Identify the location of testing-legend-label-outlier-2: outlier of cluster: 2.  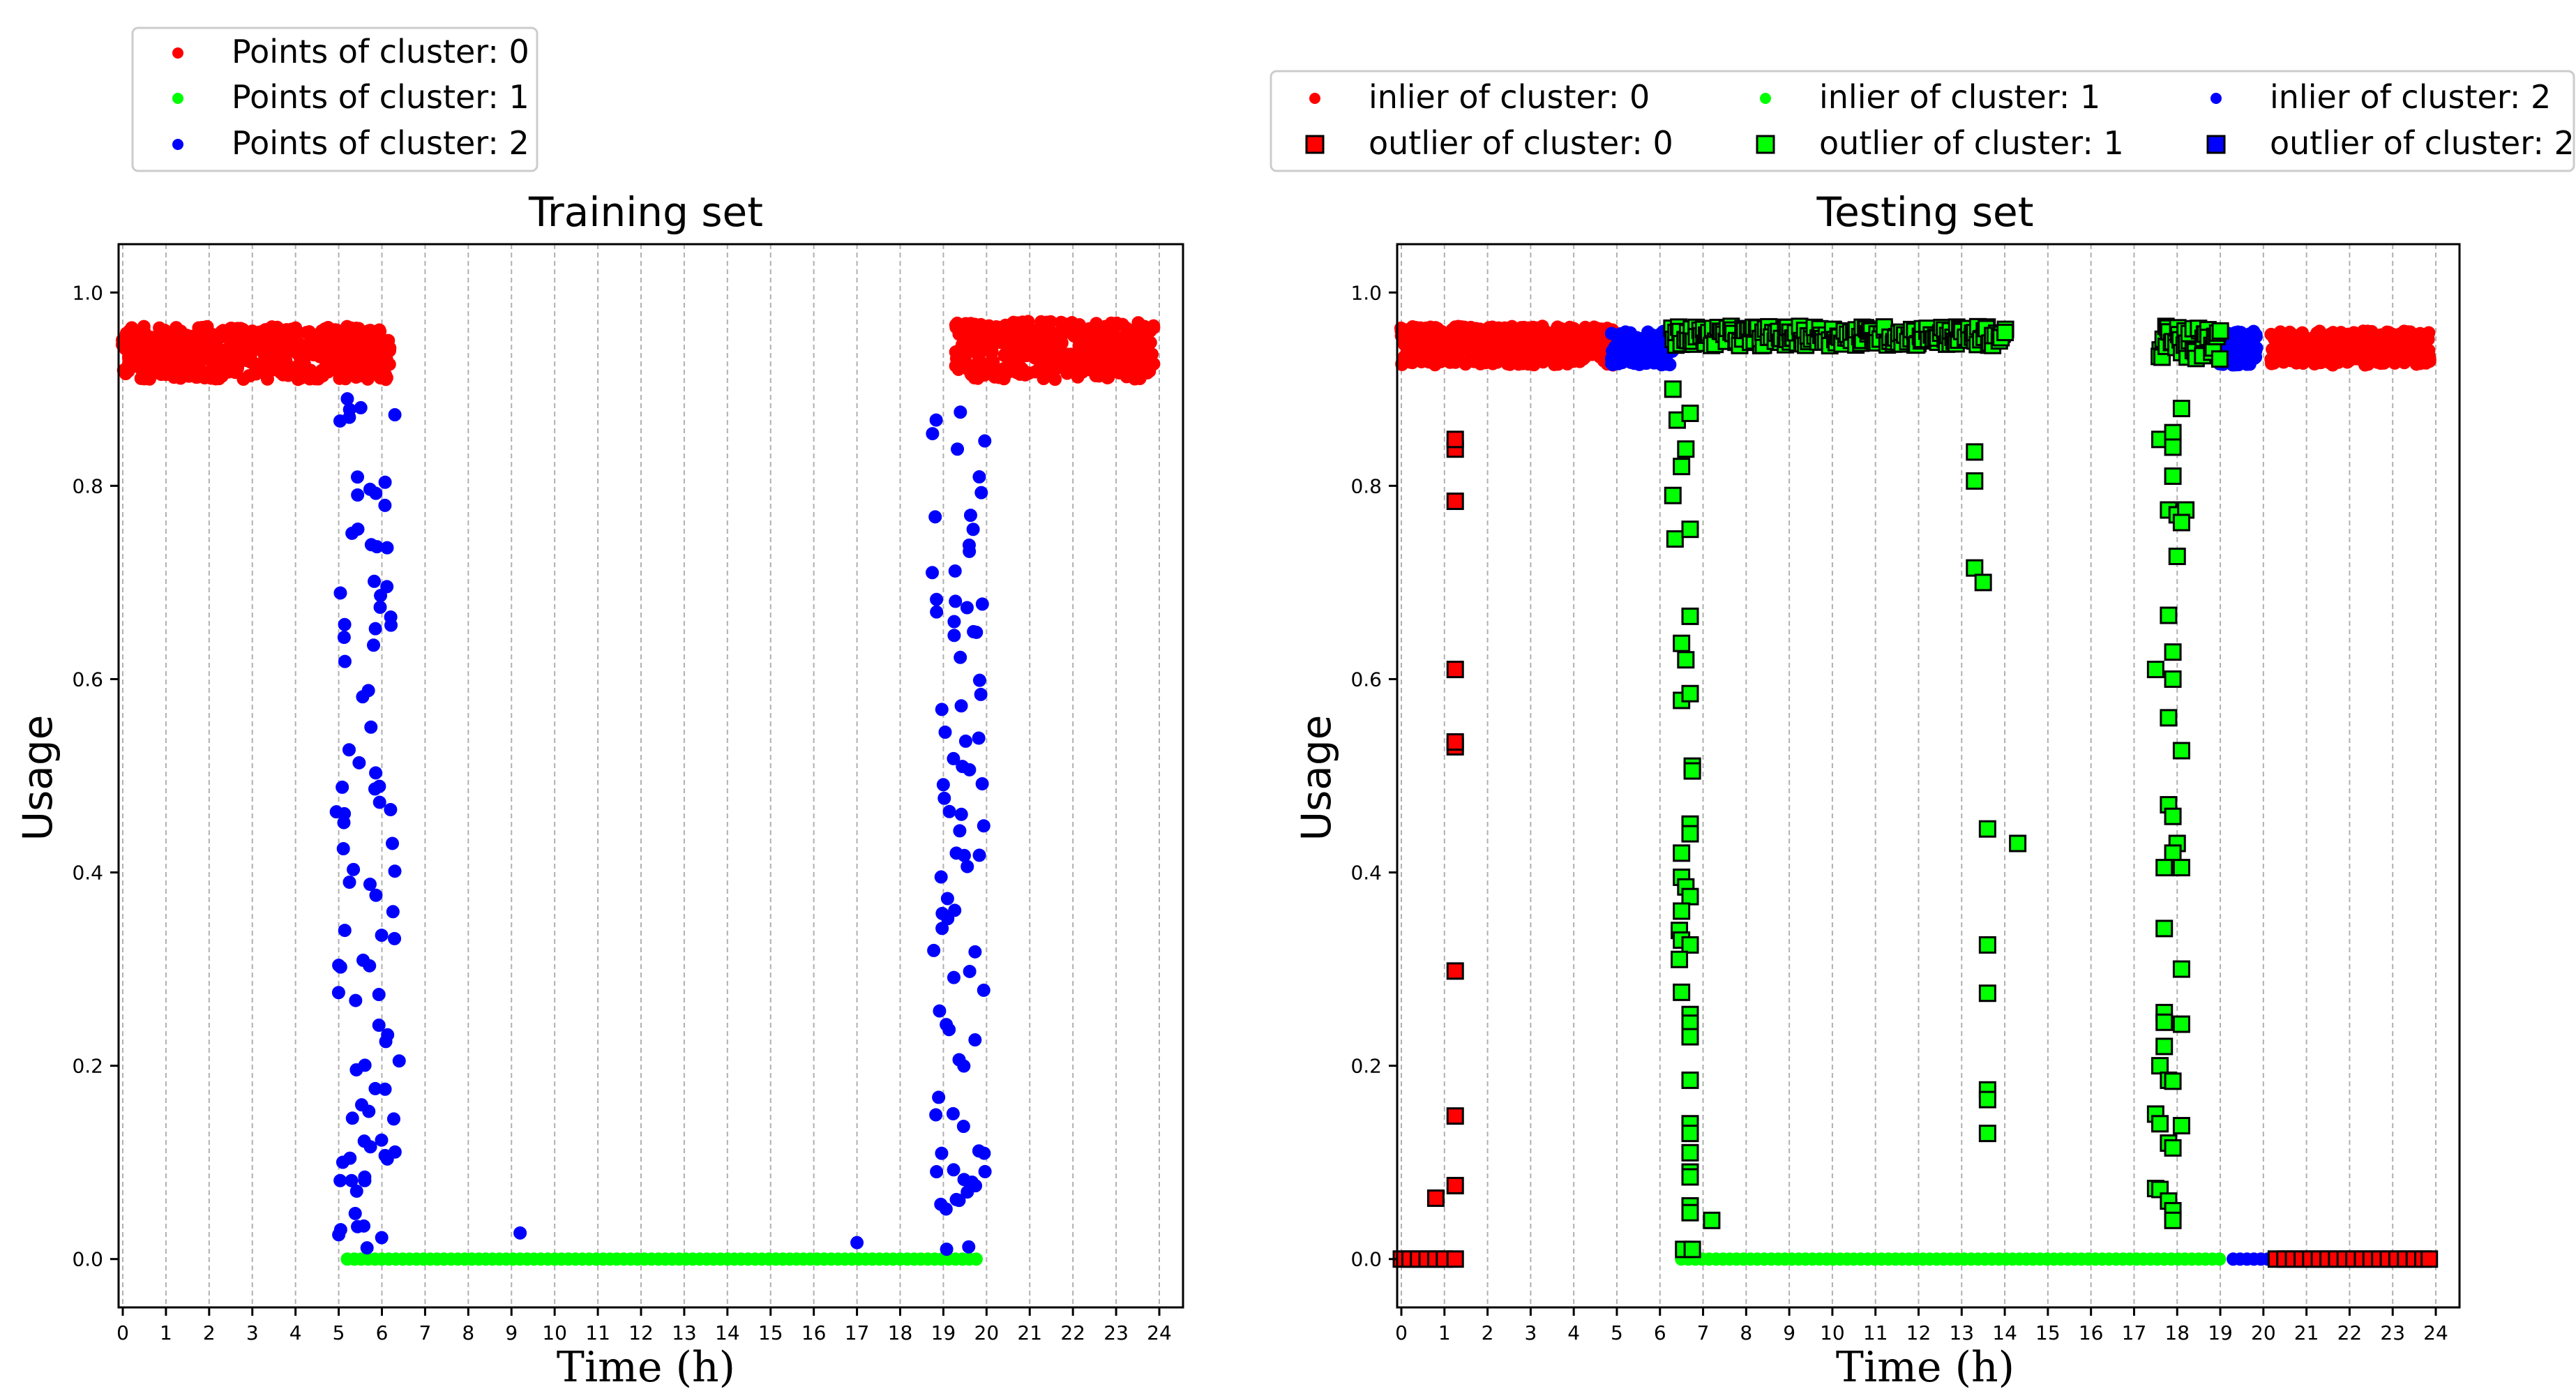
(2422, 143).